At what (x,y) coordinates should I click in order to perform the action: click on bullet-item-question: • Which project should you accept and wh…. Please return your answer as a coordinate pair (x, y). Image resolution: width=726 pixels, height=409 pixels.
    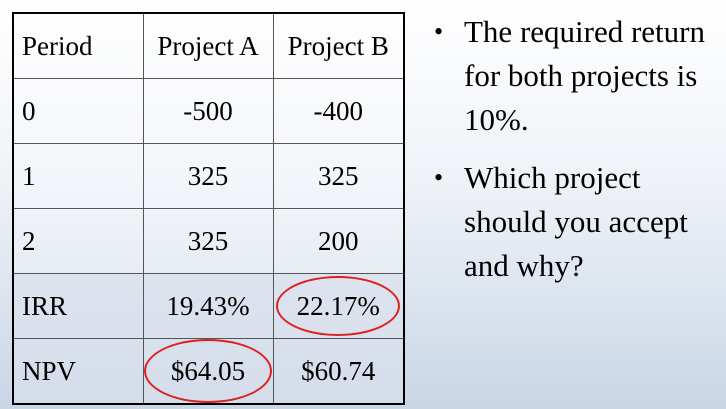
    Looking at the image, I should click on (575, 222).